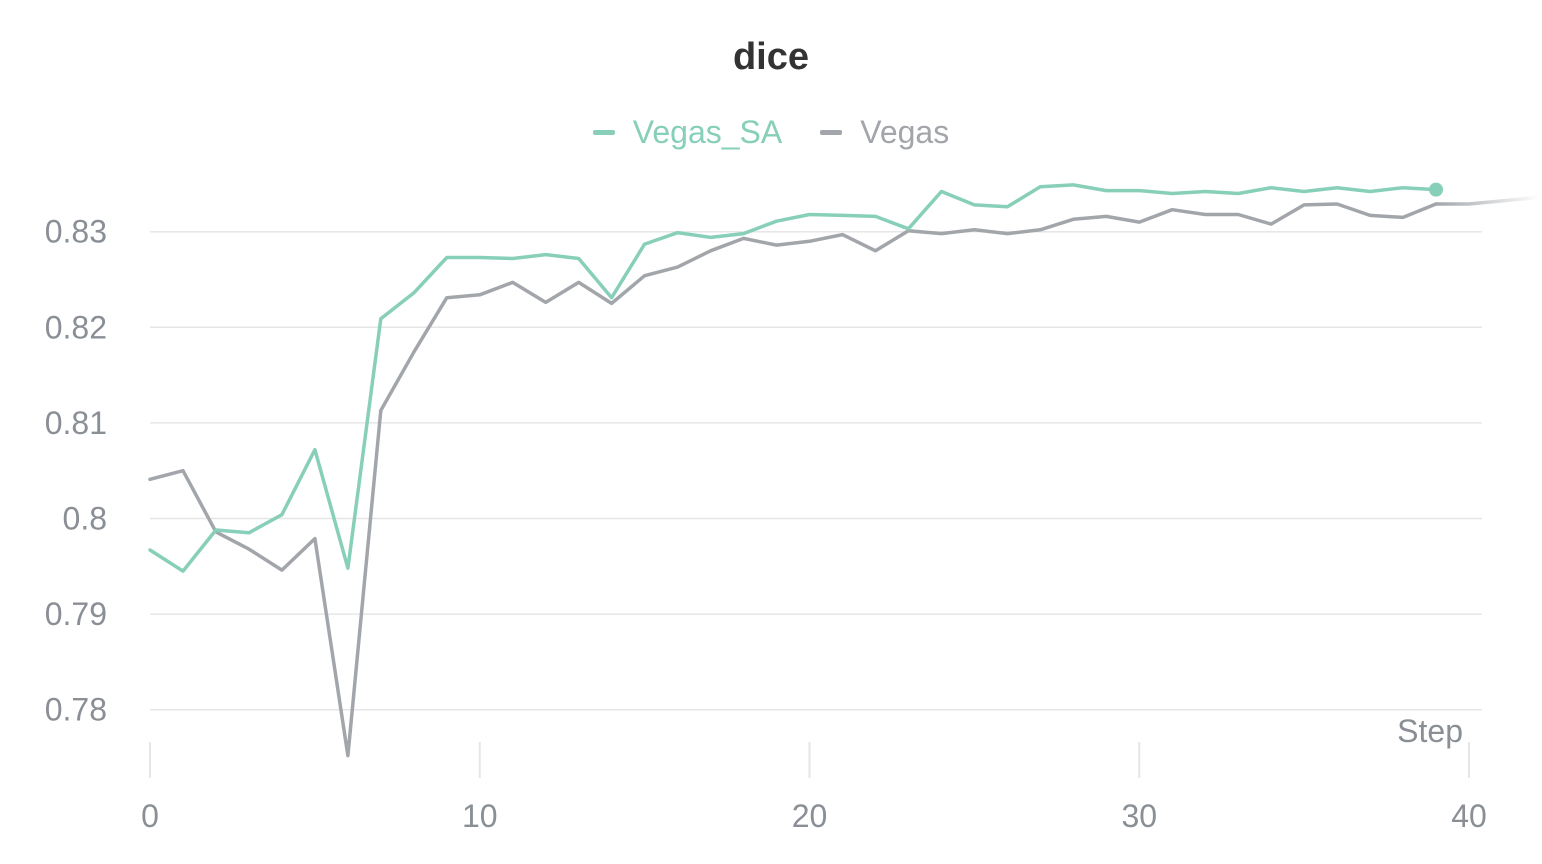  I want to click on x-tick-label: 20, so click(810, 816).